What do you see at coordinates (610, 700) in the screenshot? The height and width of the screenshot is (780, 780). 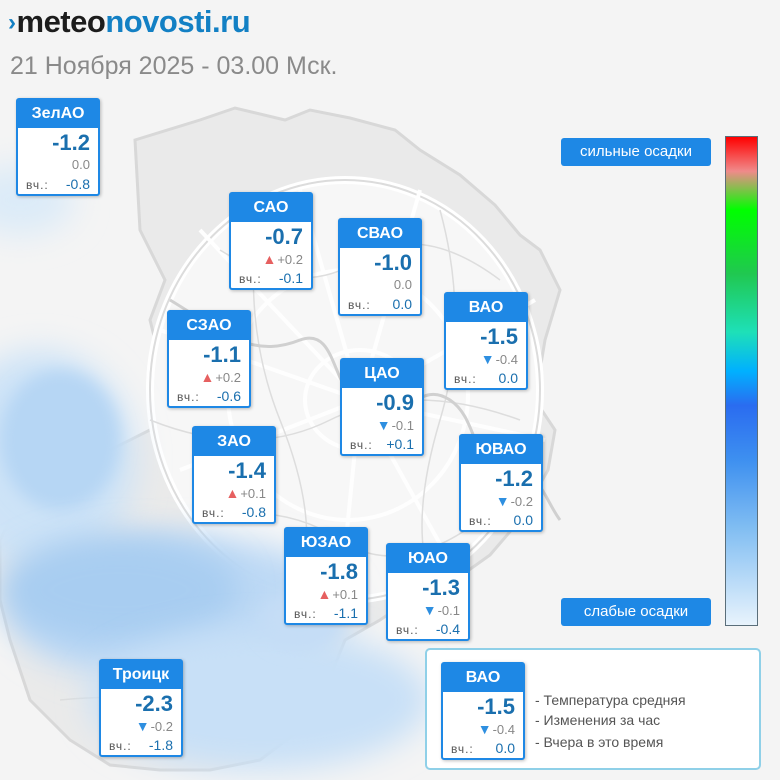 I see `legend-item-average-temperature: - Температура средняя` at bounding box center [610, 700].